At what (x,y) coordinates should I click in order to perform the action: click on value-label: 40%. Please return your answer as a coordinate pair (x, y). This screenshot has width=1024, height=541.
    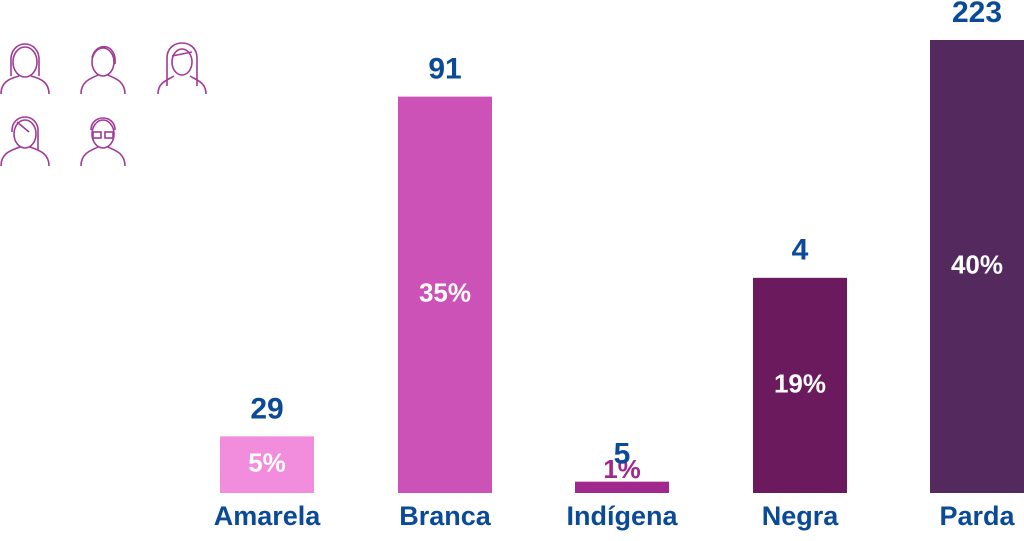
    Looking at the image, I should click on (977, 264).